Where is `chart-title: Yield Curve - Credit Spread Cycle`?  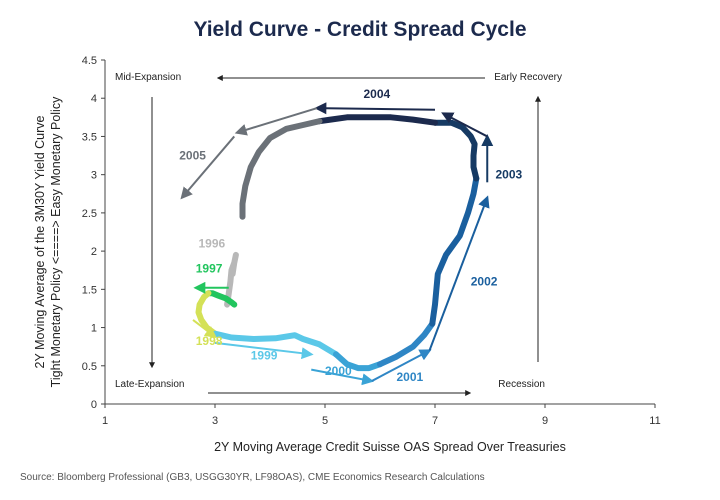
chart-title: Yield Curve - Credit Spread Cycle is located at coordinates (360, 29).